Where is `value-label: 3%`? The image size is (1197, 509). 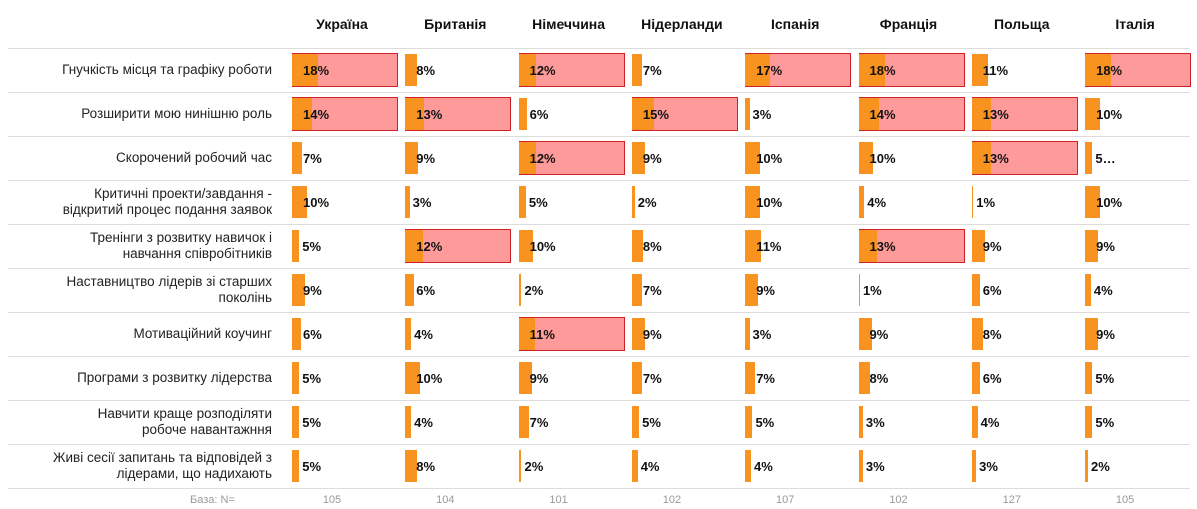 value-label: 3% is located at coordinates (875, 422).